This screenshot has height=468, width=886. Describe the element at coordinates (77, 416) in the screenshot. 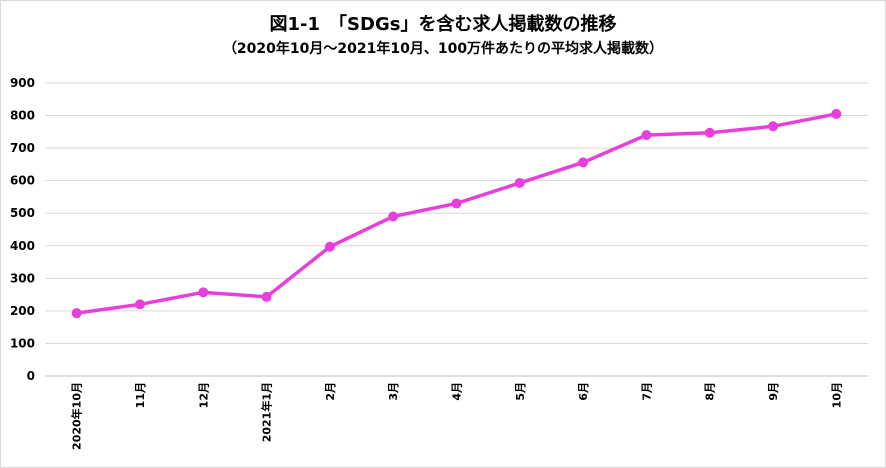

I see `x-tick-label: 2020年10月` at that location.